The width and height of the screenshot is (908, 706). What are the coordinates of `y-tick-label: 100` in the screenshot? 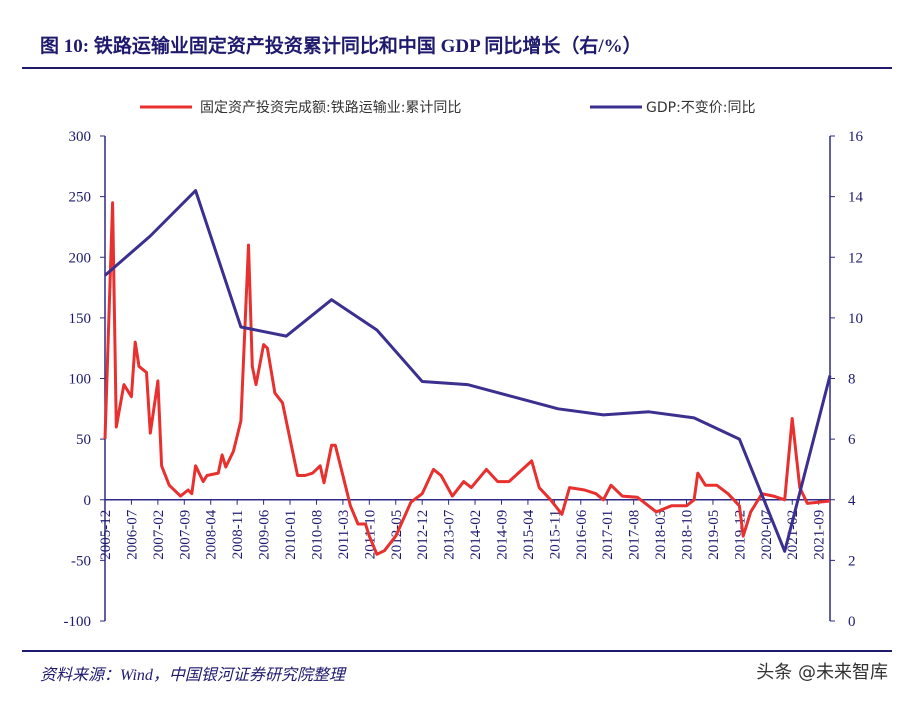 It's located at (80, 380).